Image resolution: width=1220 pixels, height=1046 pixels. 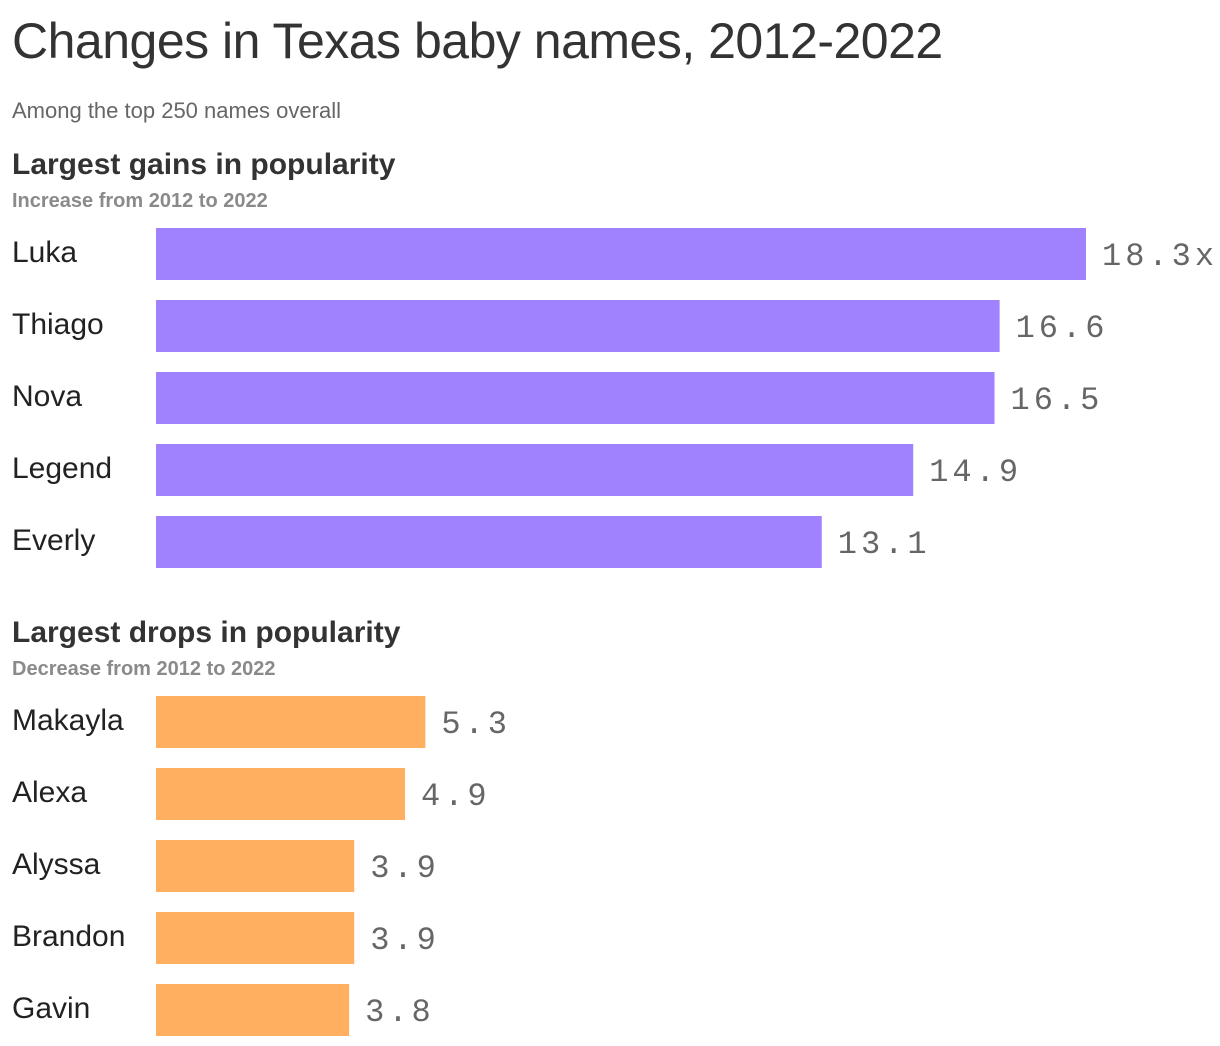 I want to click on gain-bar-legend, so click(x=535, y=470).